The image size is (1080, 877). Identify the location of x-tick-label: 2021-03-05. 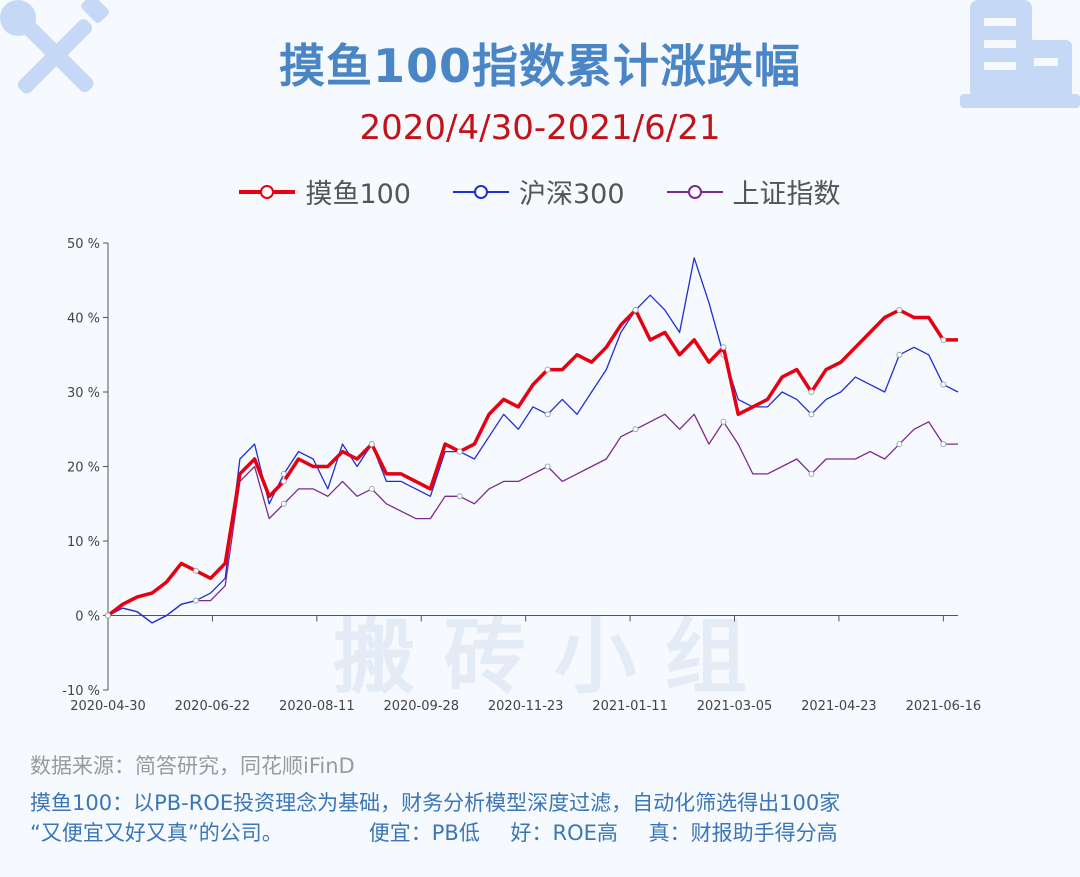
(735, 706).